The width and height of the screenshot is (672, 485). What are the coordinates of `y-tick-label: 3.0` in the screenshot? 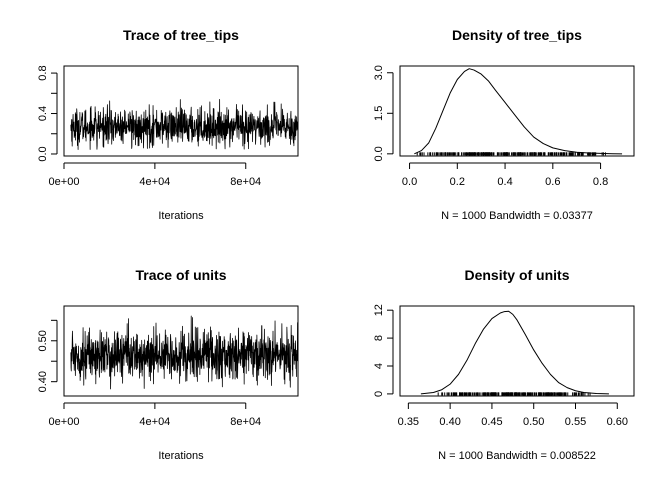 It's located at (379, 72).